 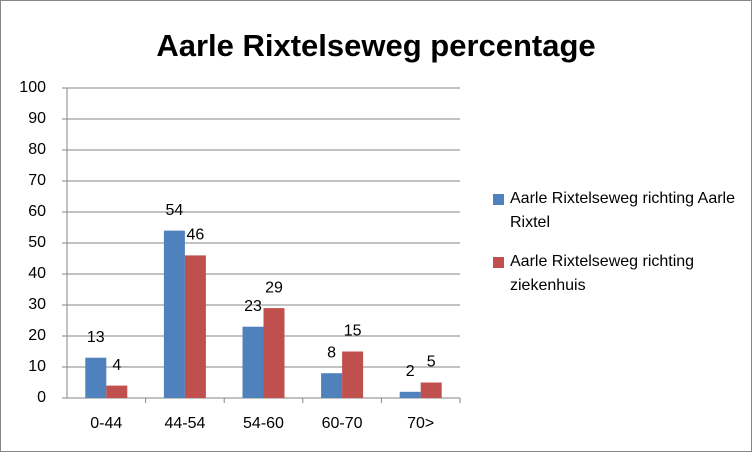 What do you see at coordinates (184, 423) in the screenshot?
I see `x-tick-label: 44-54` at bounding box center [184, 423].